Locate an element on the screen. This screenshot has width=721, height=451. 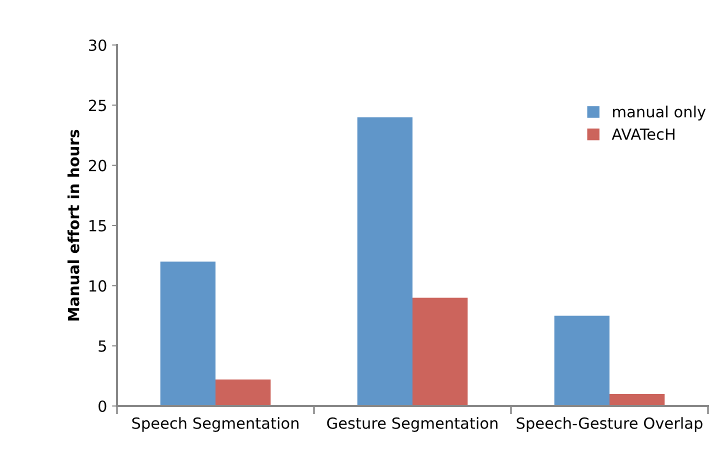
y-tick-label: 25 is located at coordinates (97, 106).